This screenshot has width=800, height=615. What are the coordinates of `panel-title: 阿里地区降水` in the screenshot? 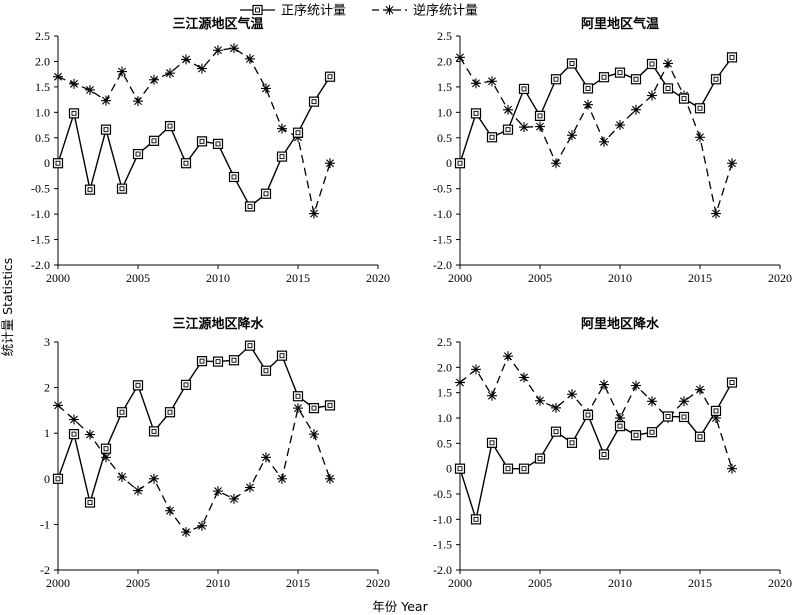 It's located at (620, 324).